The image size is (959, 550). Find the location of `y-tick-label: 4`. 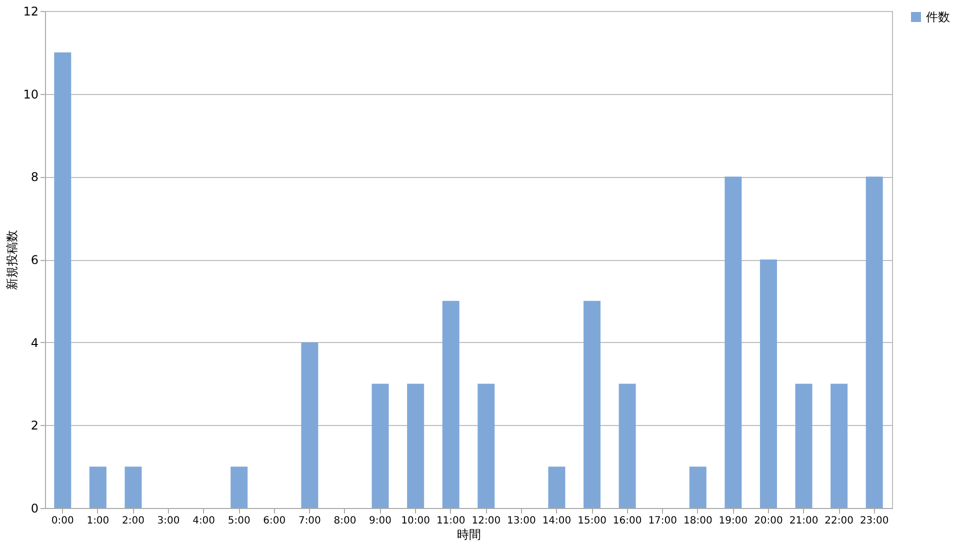

y-tick-label: 4 is located at coordinates (34, 343).